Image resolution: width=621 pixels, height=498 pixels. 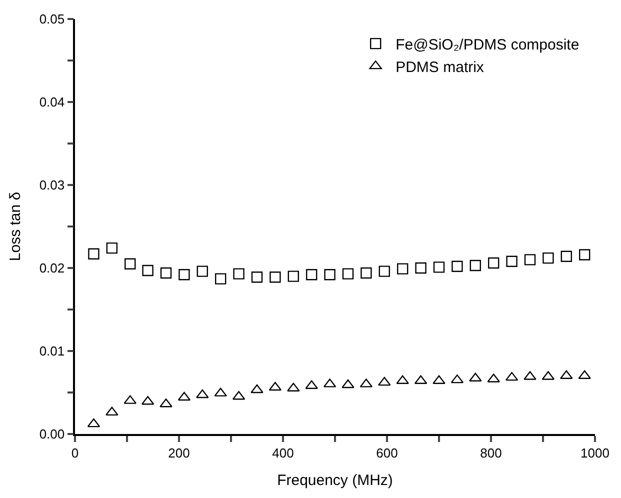 What do you see at coordinates (75, 452) in the screenshot?
I see `x-tick-label: 0` at bounding box center [75, 452].